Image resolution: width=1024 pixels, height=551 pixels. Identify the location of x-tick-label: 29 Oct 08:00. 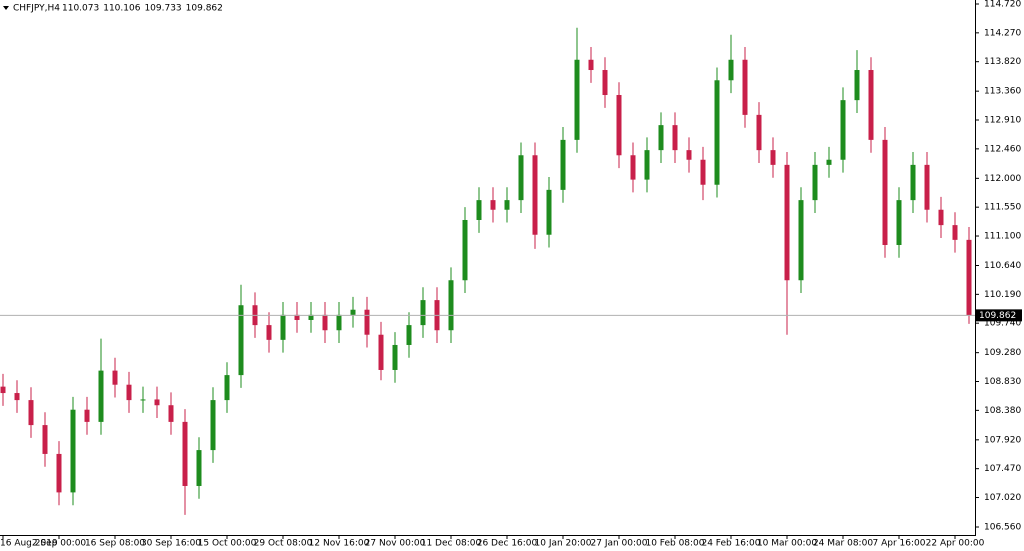
(283, 544).